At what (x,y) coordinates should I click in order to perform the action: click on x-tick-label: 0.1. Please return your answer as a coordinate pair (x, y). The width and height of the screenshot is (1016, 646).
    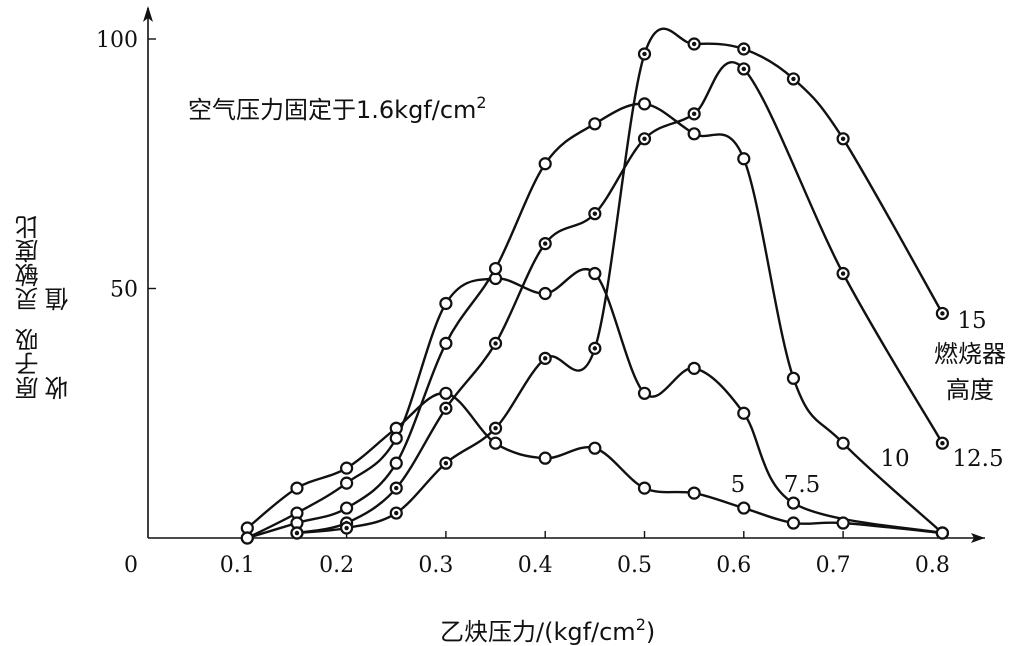
    Looking at the image, I should click on (237, 565).